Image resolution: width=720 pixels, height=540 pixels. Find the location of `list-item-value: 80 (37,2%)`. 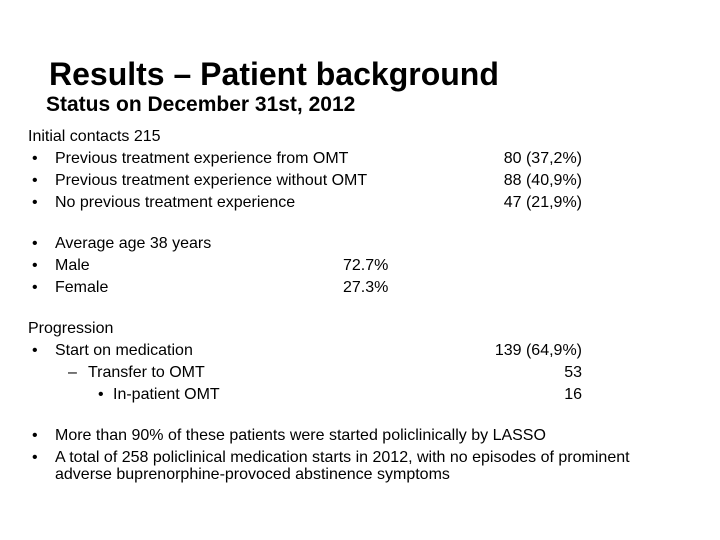

list-item-value: 80 (37,2%) is located at coordinates (542, 158).